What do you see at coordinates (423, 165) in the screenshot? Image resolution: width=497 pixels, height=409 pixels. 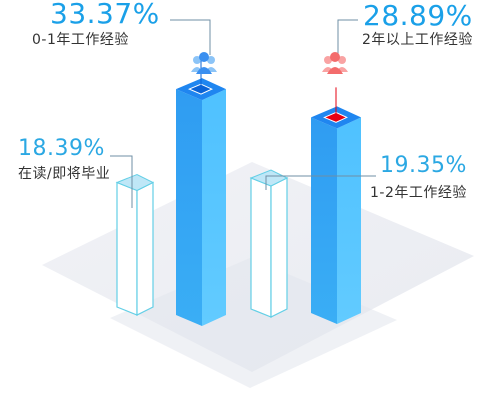 I see `value-label-3: 19.35%` at bounding box center [423, 165].